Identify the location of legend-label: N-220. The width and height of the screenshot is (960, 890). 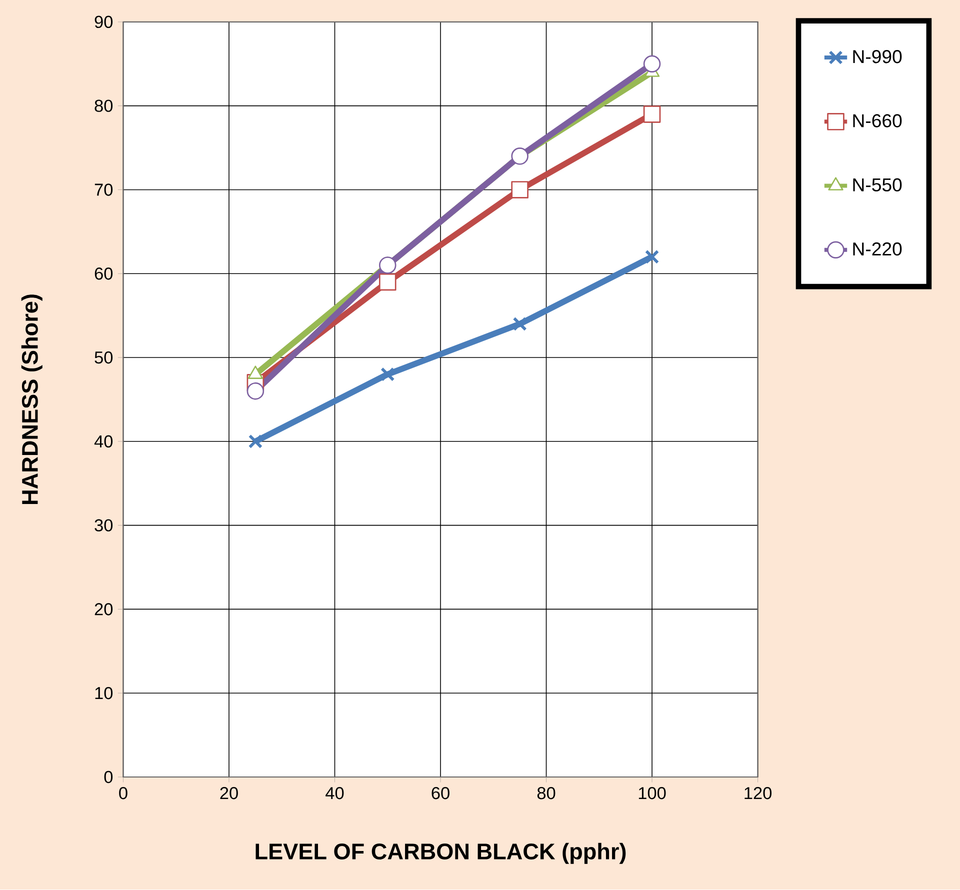
(877, 249).